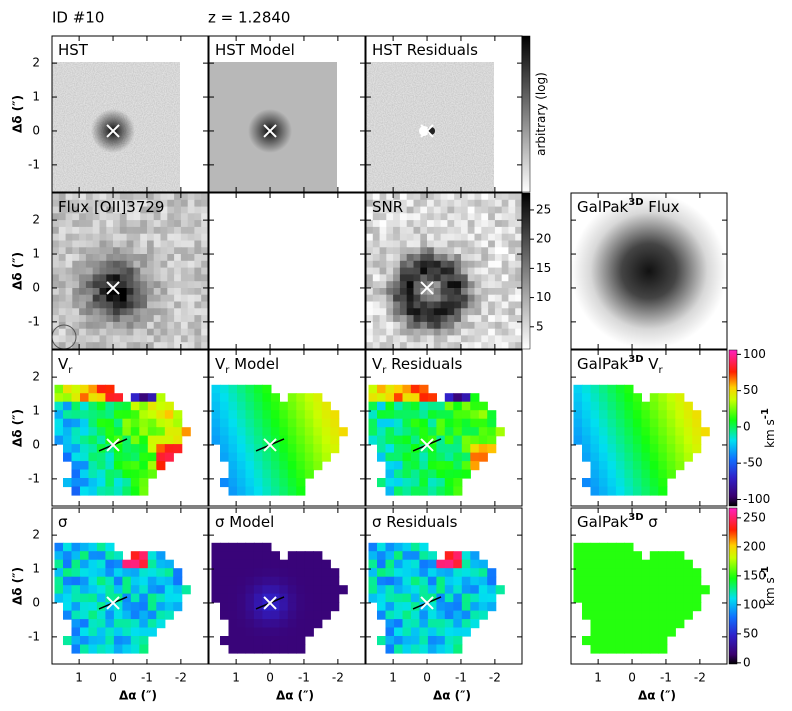 The width and height of the screenshot is (792, 711). What do you see at coordinates (227, 370) in the screenshot?
I see `text-part: r` at bounding box center [227, 370].